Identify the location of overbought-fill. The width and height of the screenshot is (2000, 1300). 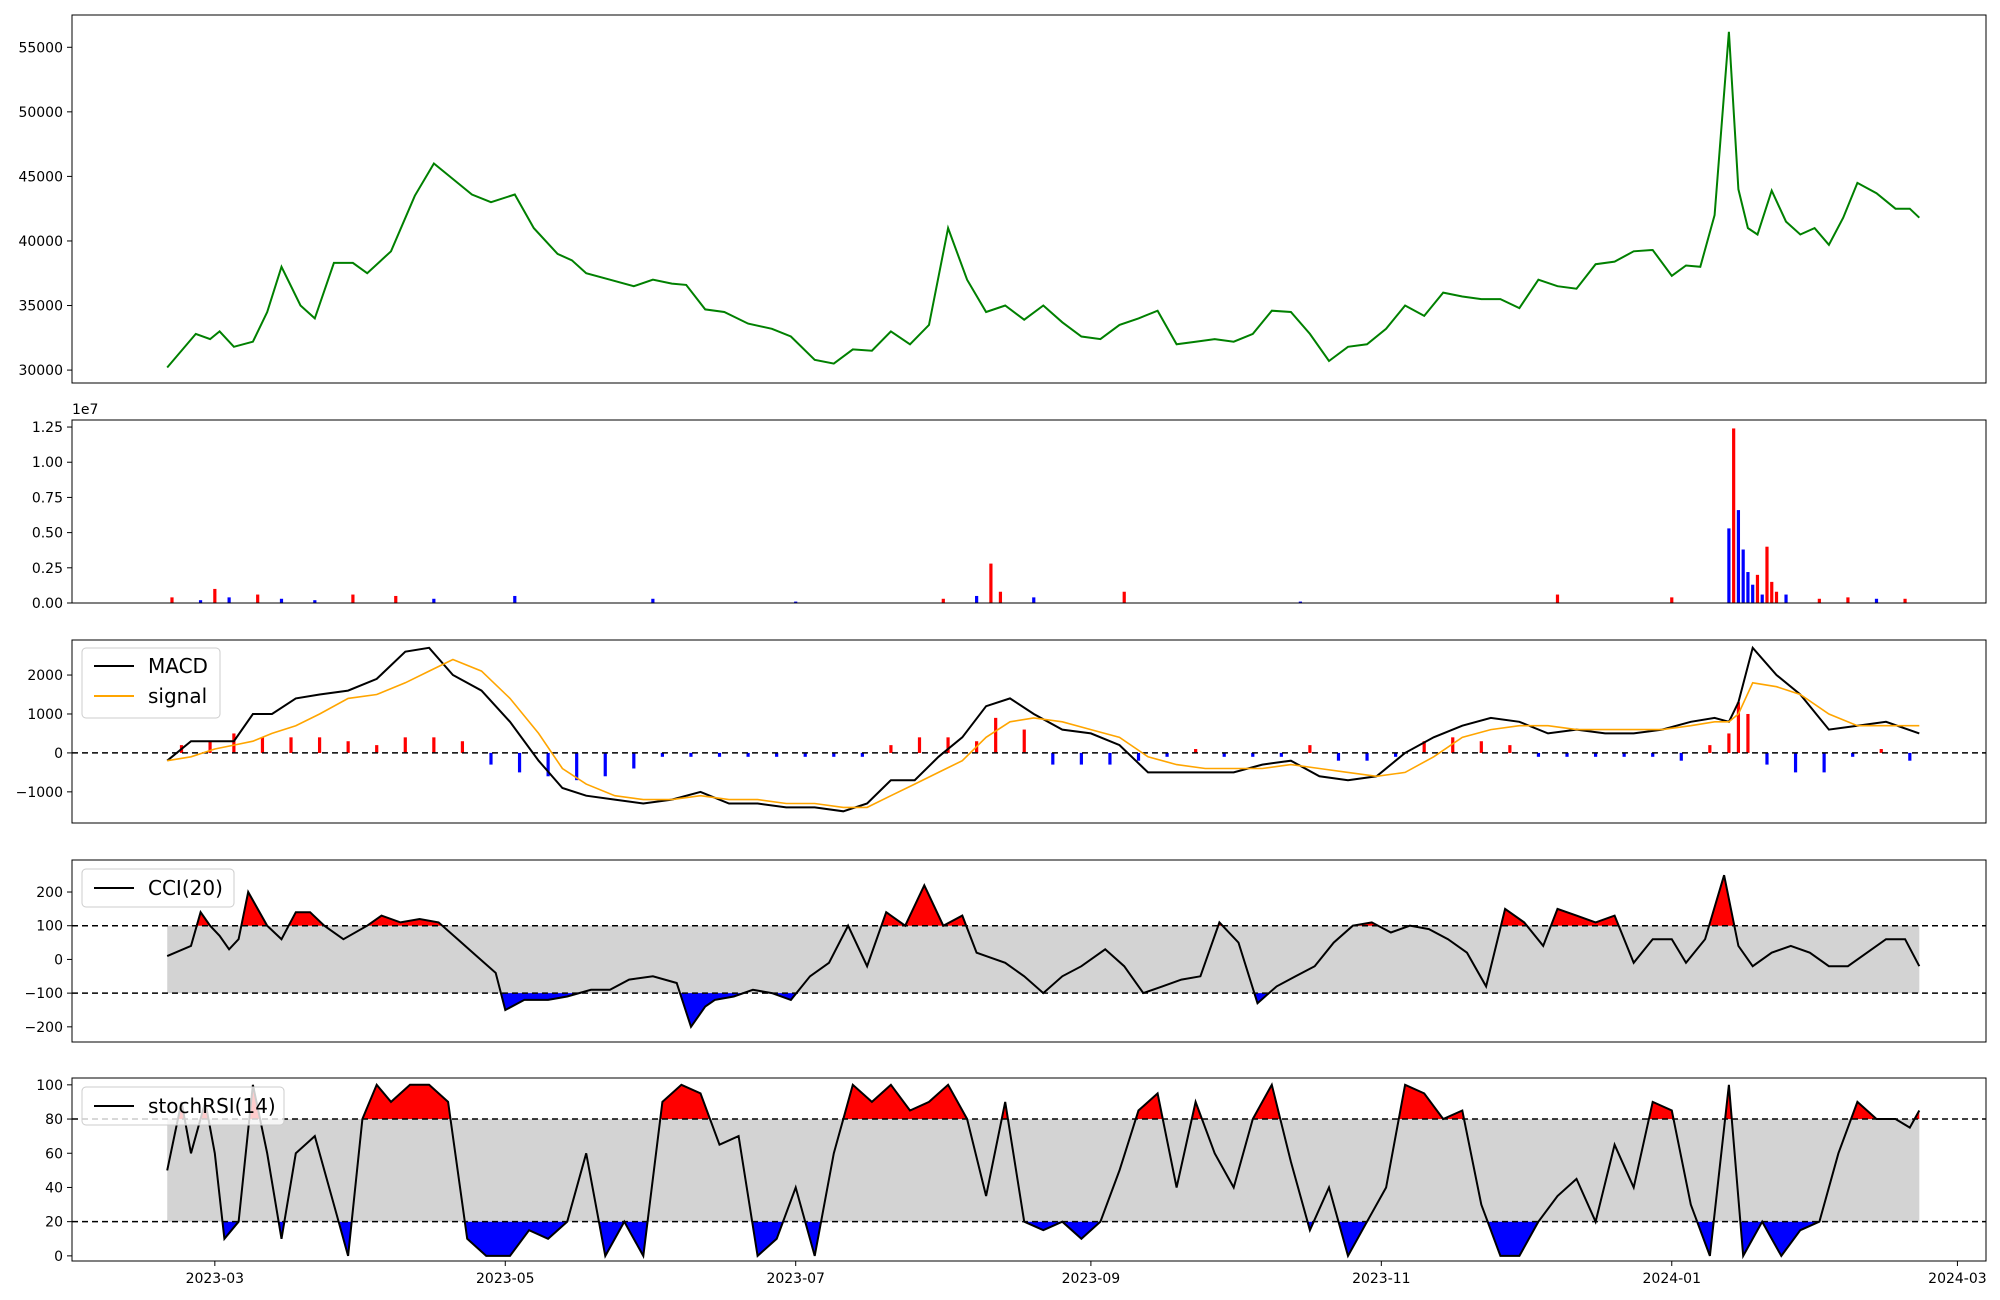
(1048, 1101).